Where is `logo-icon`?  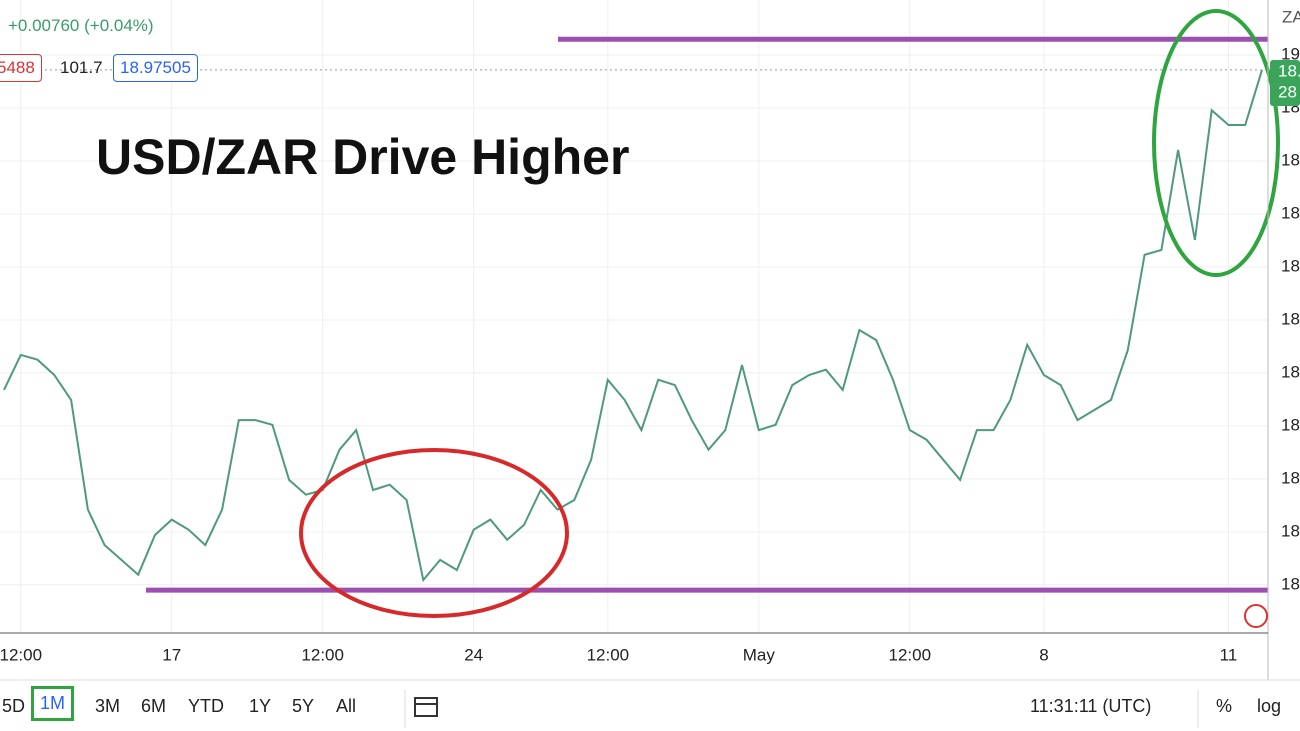 logo-icon is located at coordinates (1256, 616).